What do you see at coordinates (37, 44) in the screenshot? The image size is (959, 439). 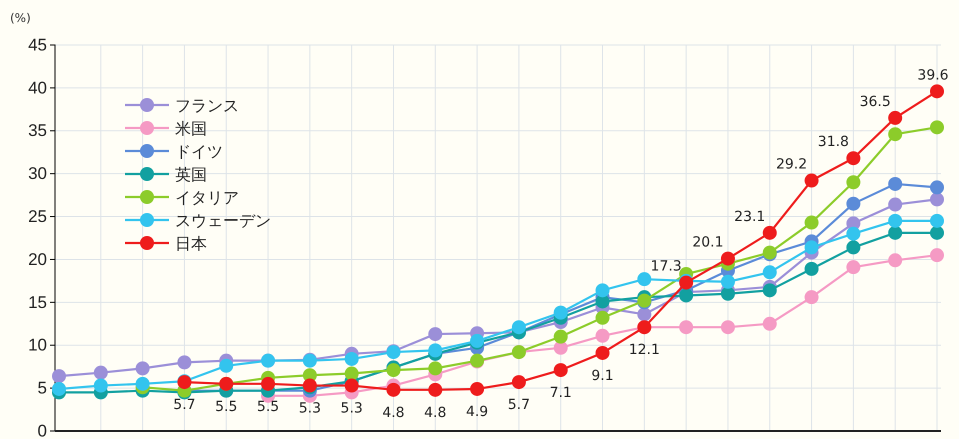 I see `y-tick-label: 45` at bounding box center [37, 44].